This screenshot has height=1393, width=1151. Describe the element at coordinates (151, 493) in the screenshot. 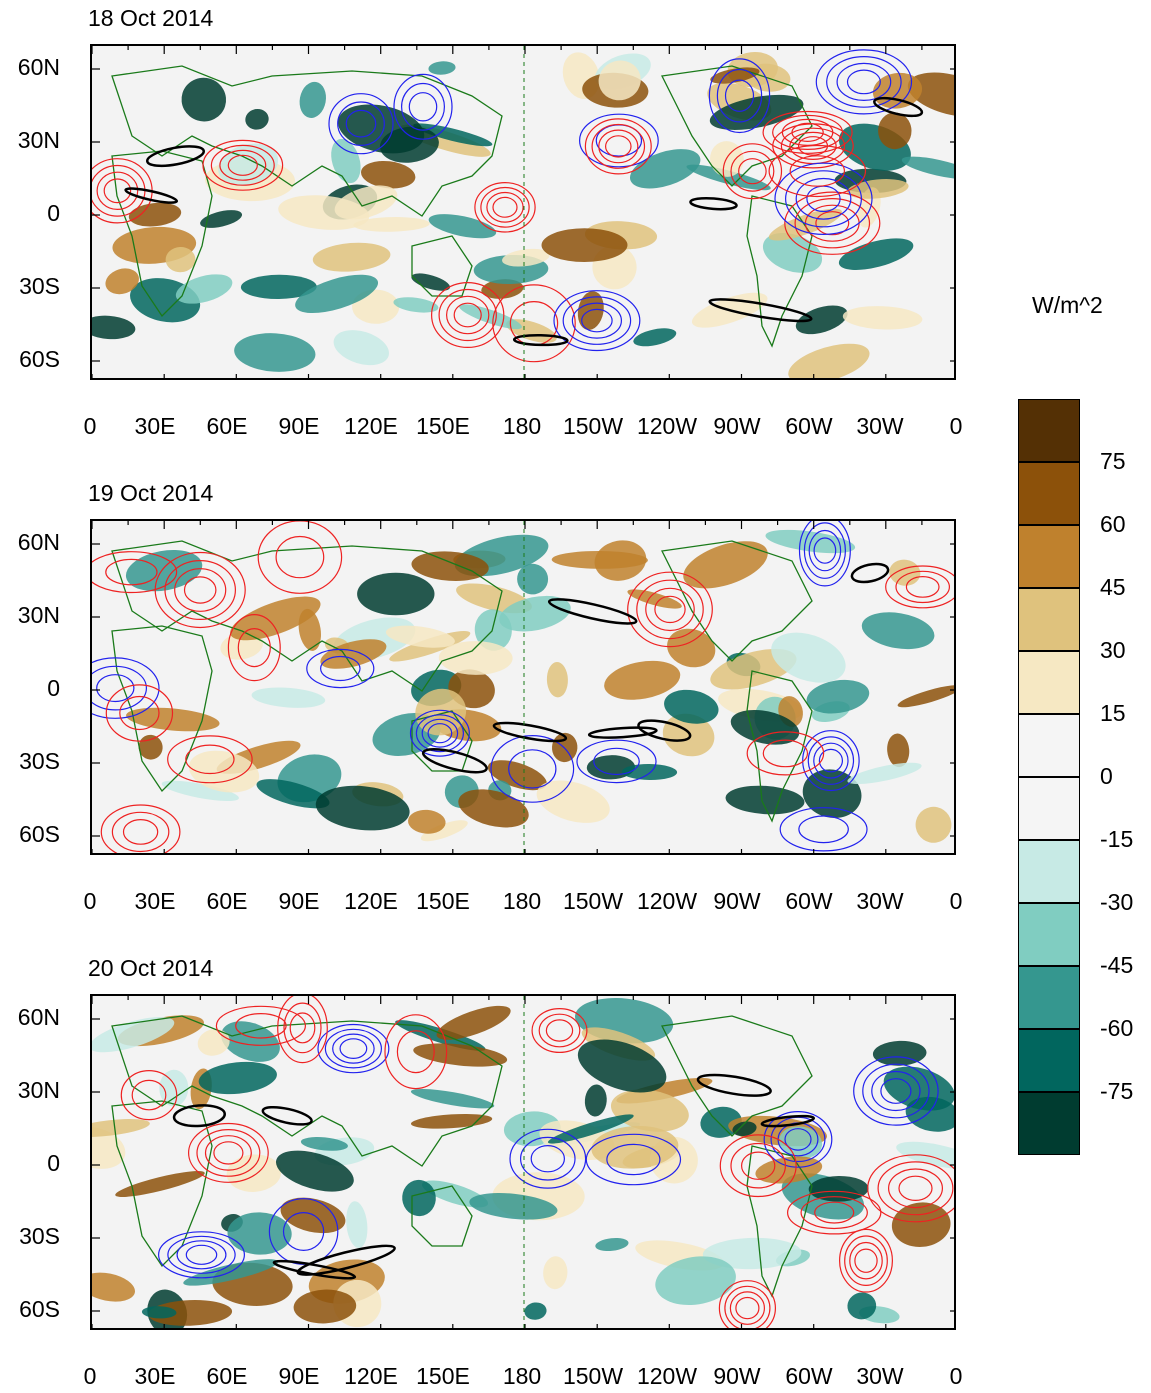

I see `panel-title-2: 19 Oct 2014` at that location.